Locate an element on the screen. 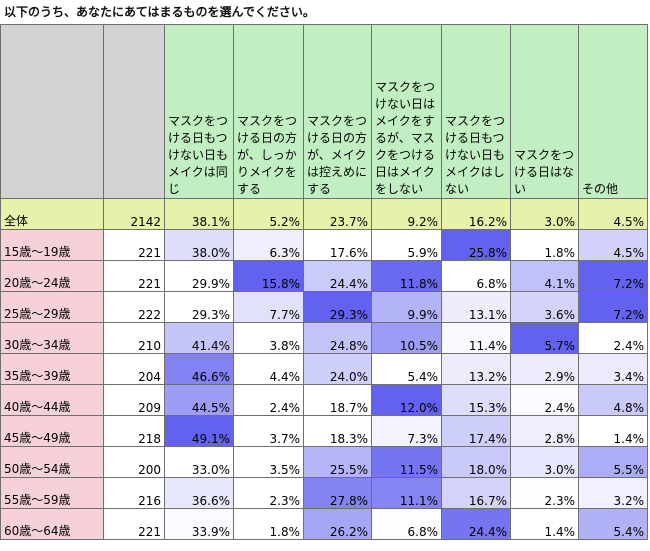 The width and height of the screenshot is (650, 551). percent-cell: 23.7% is located at coordinates (337, 214).